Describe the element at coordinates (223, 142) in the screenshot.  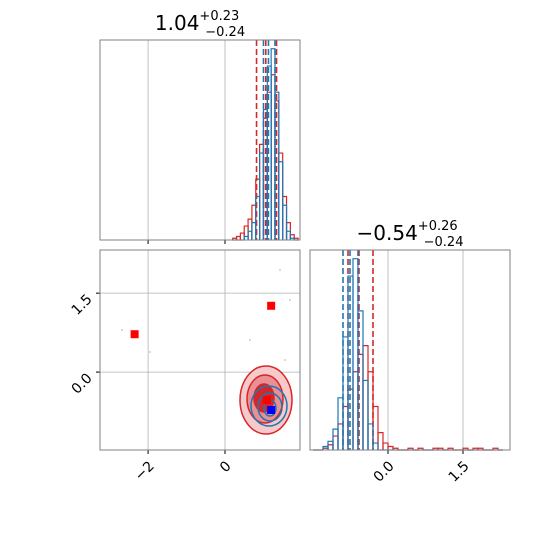
I see `panel` at that location.